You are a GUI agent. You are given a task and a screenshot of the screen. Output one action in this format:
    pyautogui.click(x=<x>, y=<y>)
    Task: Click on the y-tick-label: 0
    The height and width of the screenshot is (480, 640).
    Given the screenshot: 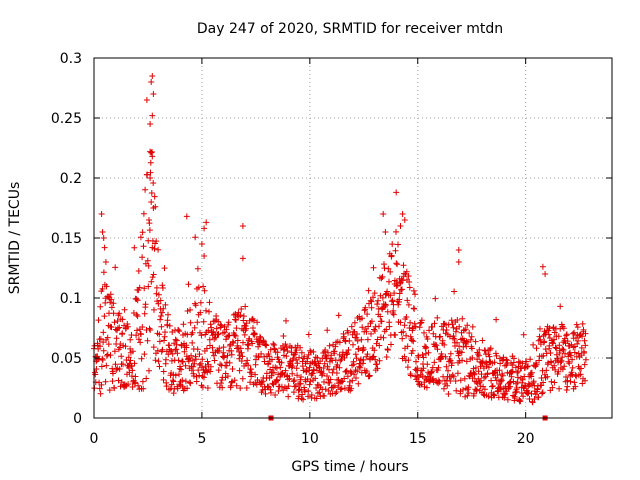 What is the action you would take?
    pyautogui.click(x=77, y=419)
    